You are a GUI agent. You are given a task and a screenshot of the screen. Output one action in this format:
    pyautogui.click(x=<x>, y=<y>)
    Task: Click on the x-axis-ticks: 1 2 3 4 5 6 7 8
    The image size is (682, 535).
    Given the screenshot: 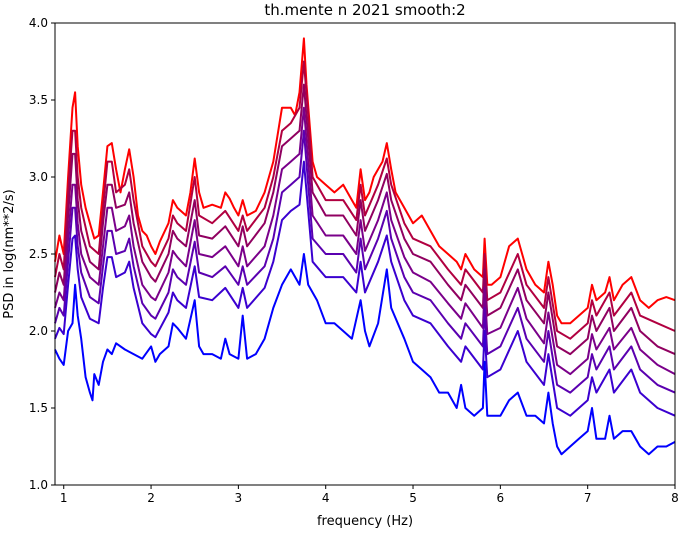 What is the action you would take?
    pyautogui.click(x=369, y=495)
    